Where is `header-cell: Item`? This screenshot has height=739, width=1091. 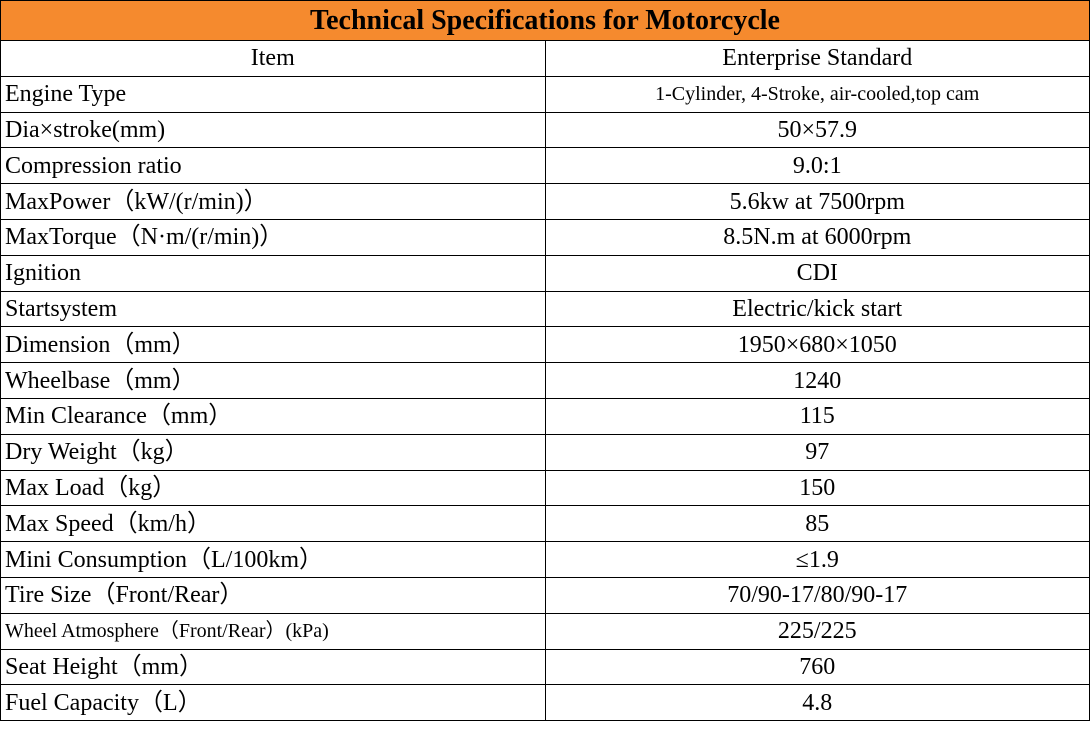
header-cell: Item is located at coordinates (273, 58).